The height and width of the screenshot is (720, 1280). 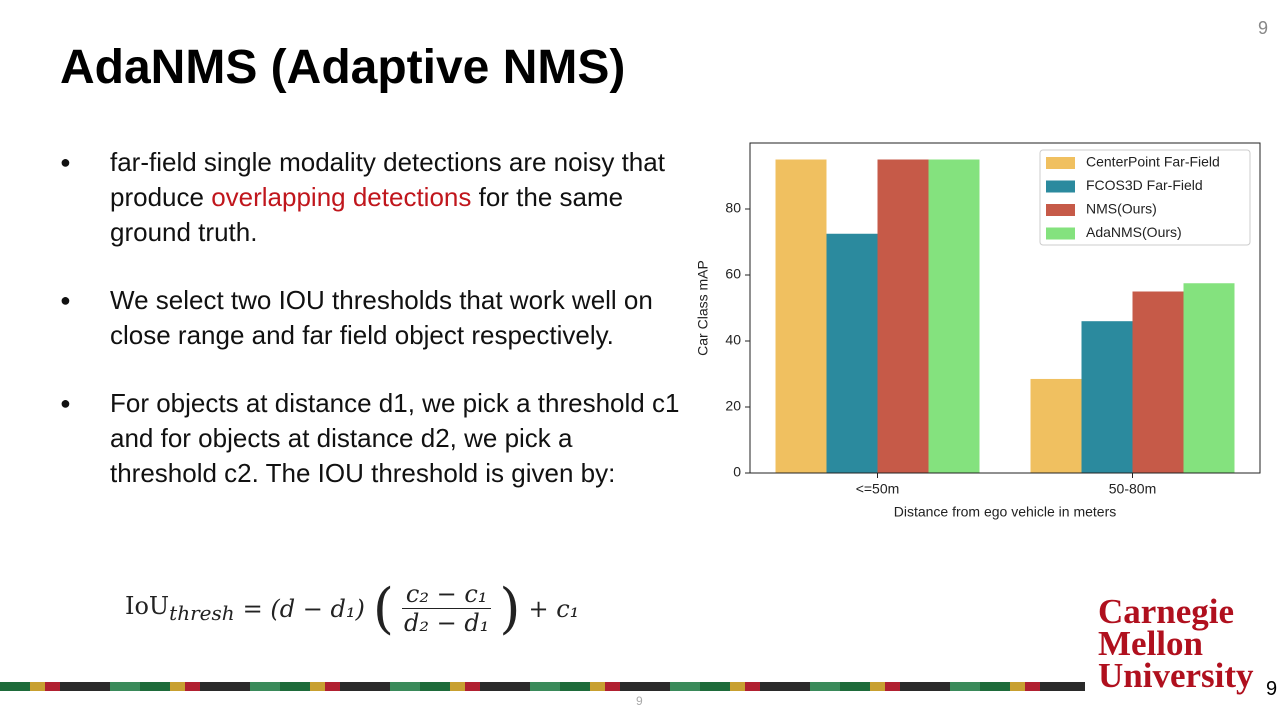 I want to click on text: University, so click(x=1176, y=675).